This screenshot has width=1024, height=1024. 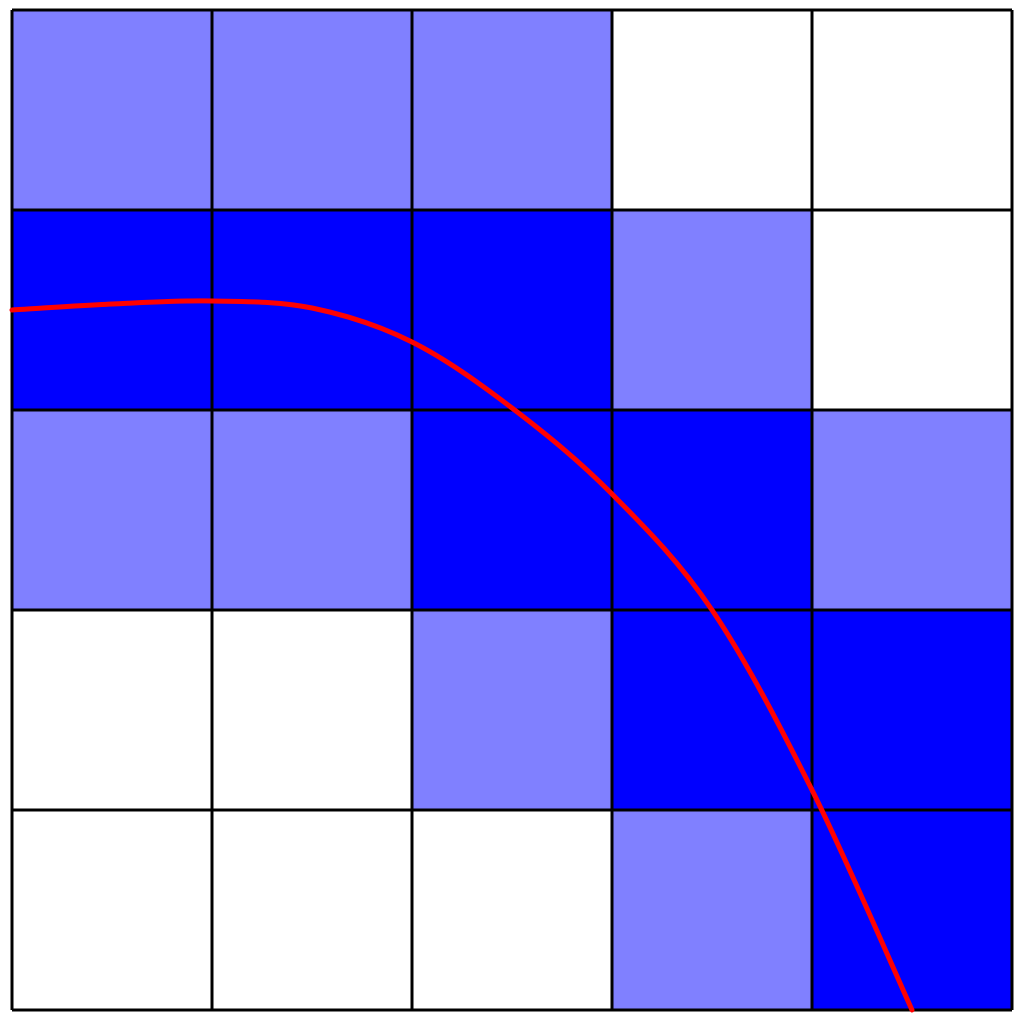 I want to click on grid-cell-r2-c0-light, so click(x=112, y=510).